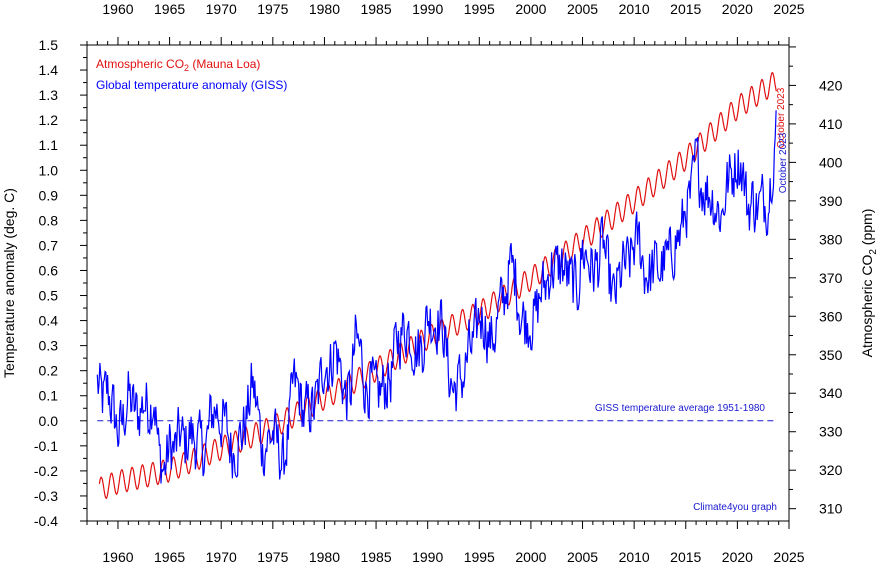 The height and width of the screenshot is (568, 880). Describe the element at coordinates (49, 95) in the screenshot. I see `y-left-tick-label: 1.3` at that location.